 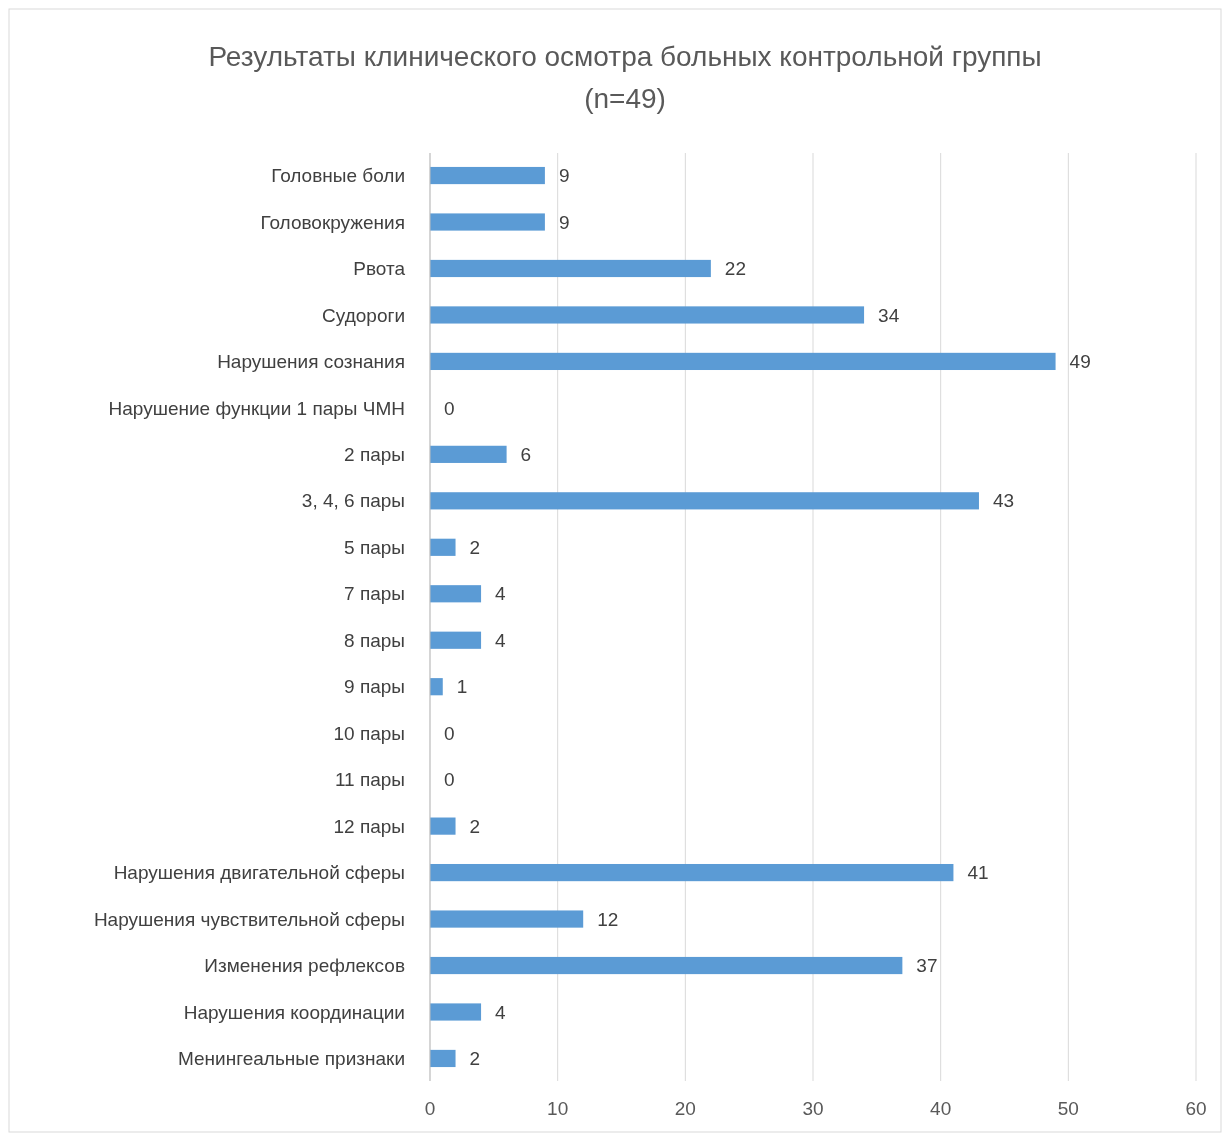 What do you see at coordinates (1080, 362) in the screenshot?
I see `data-label: 49` at bounding box center [1080, 362].